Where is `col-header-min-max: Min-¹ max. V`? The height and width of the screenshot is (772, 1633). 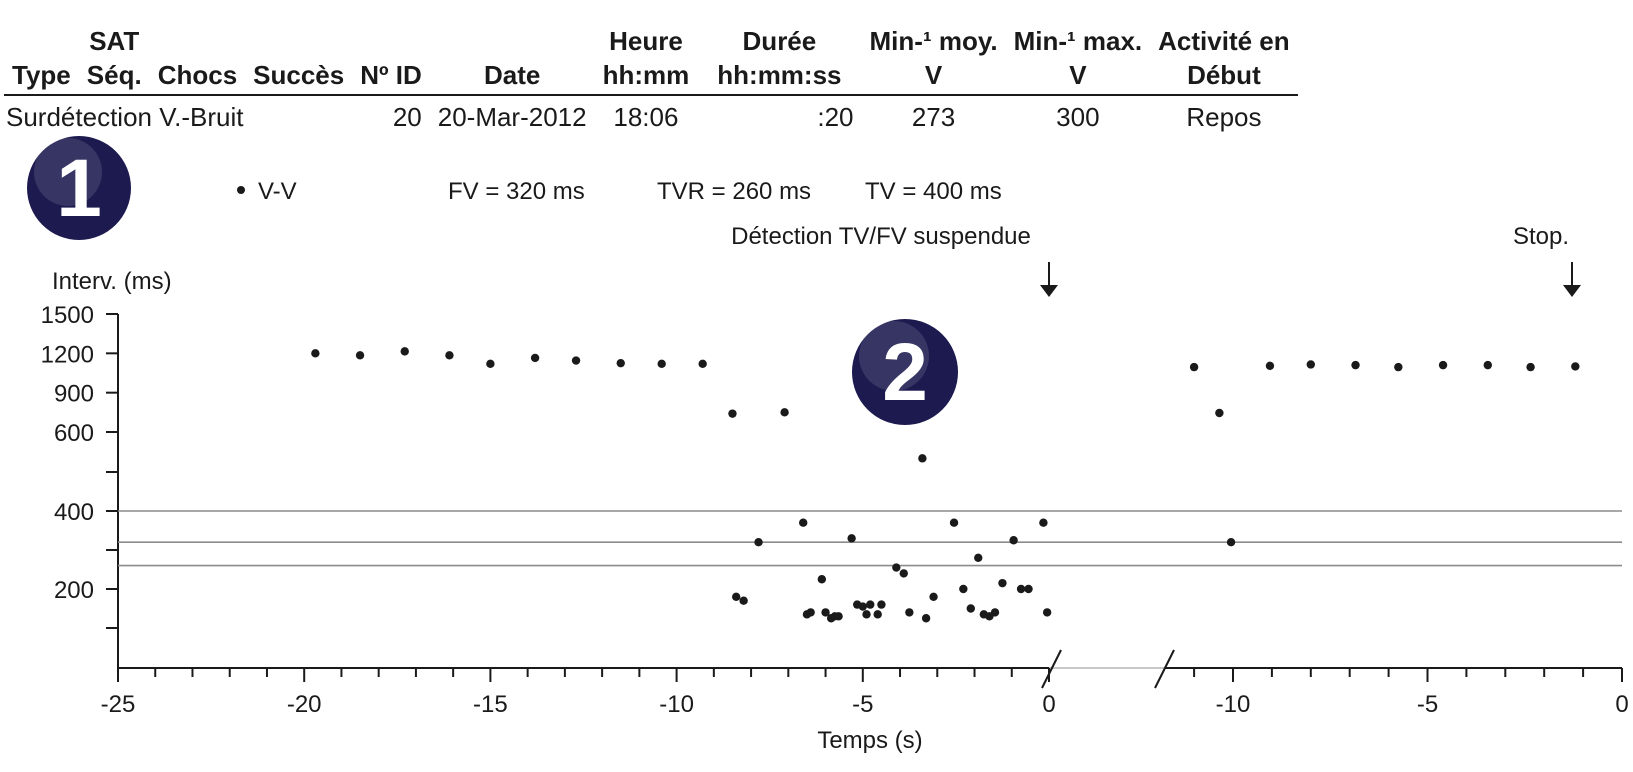 col-header-min-max: Min-¹ max. V is located at coordinates (1078, 60).